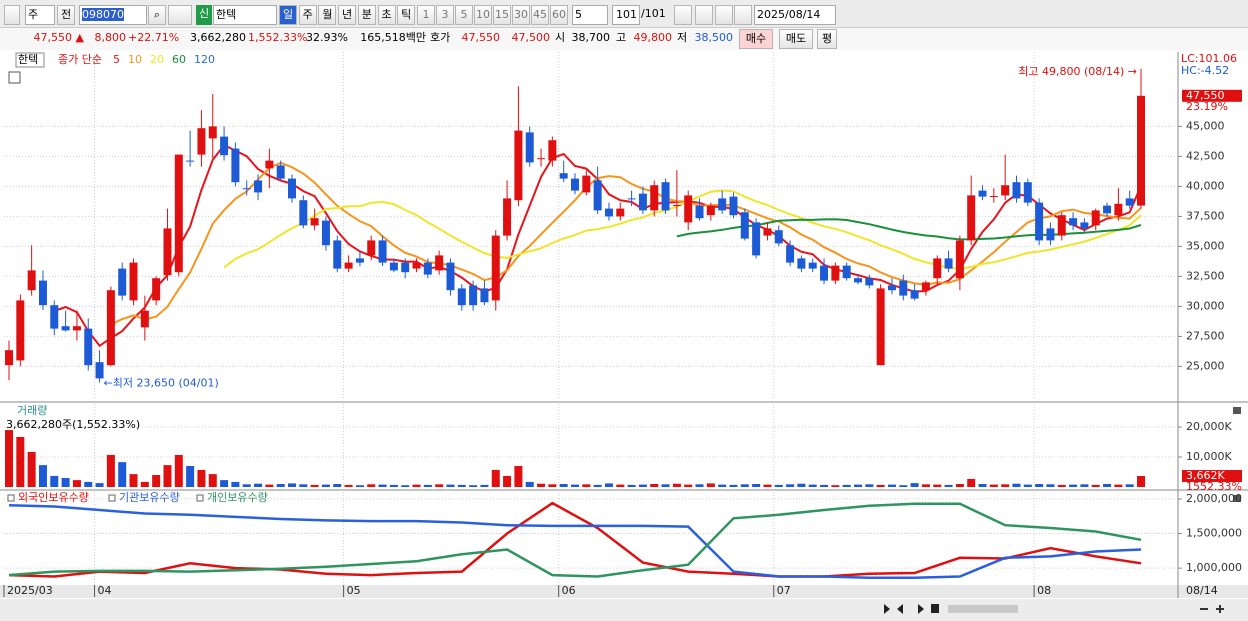 This screenshot has width=1248, height=621. I want to click on period-type-select: 주, so click(40, 15).